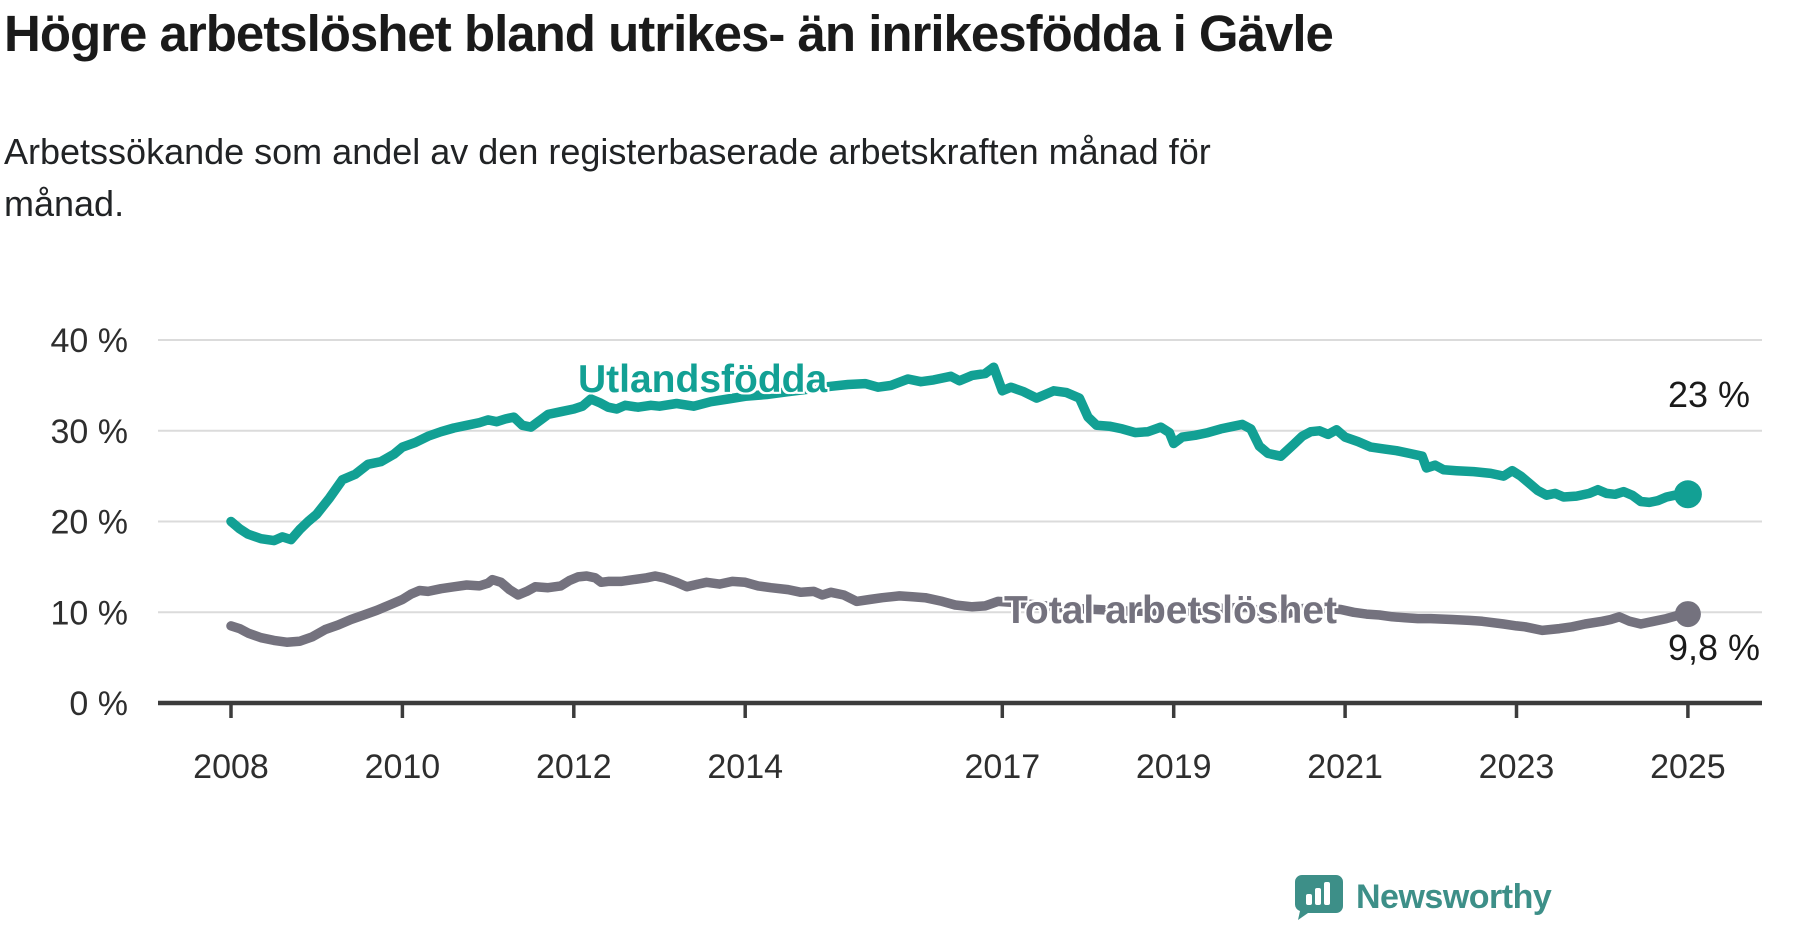 This screenshot has height=948, width=1800. I want to click on newsworthy-logo: Newsworthy, so click(1423, 897).